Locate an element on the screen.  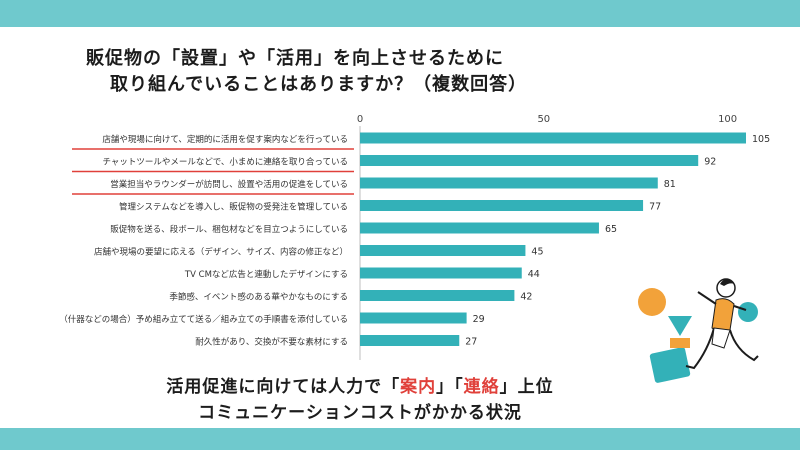
value-label: 27 is located at coordinates (471, 342).